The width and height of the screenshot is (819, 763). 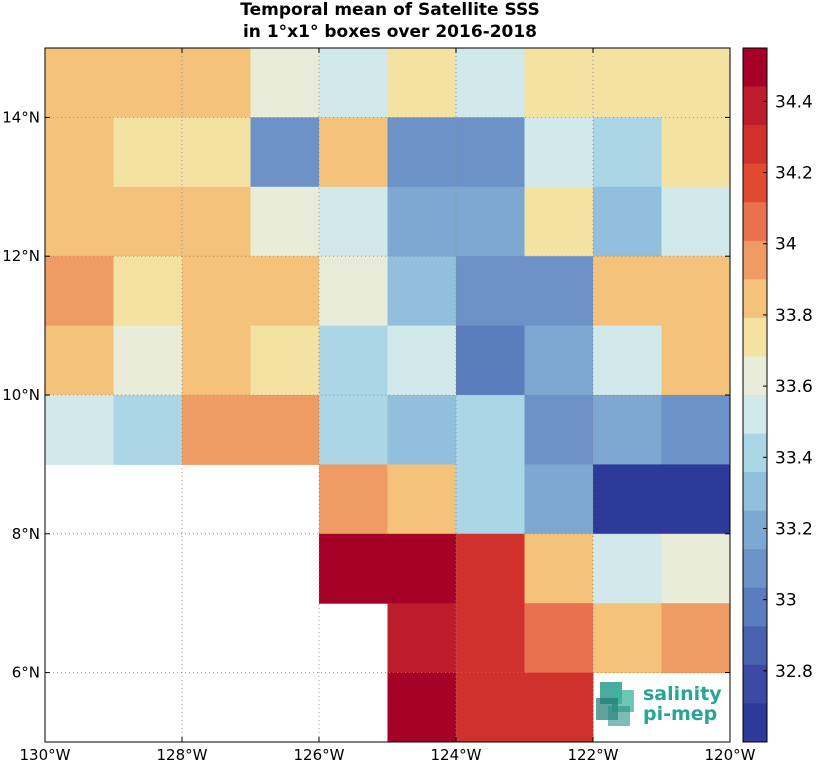 I want to click on colorbar-tick-label: 33, so click(x=786, y=601).